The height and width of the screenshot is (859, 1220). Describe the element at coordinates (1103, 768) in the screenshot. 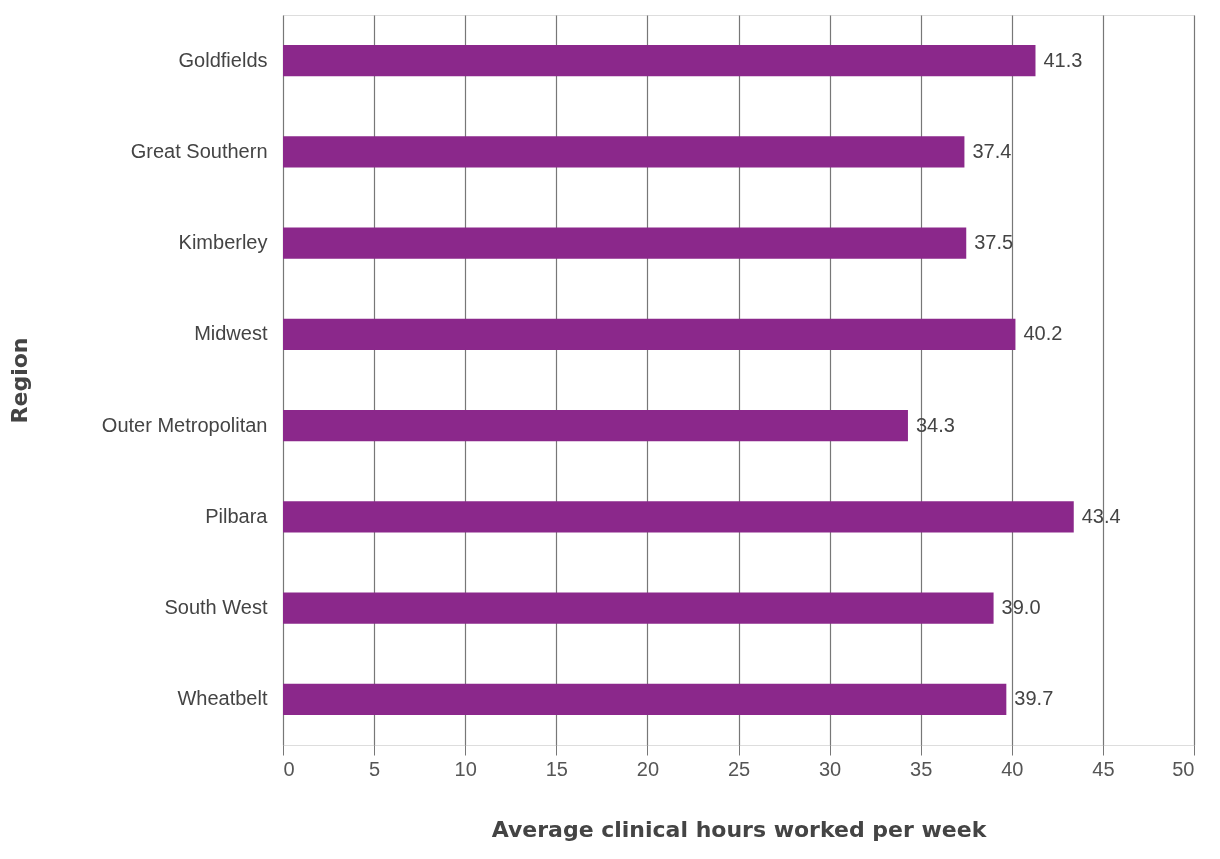

I see `x-tick-label: 45` at that location.